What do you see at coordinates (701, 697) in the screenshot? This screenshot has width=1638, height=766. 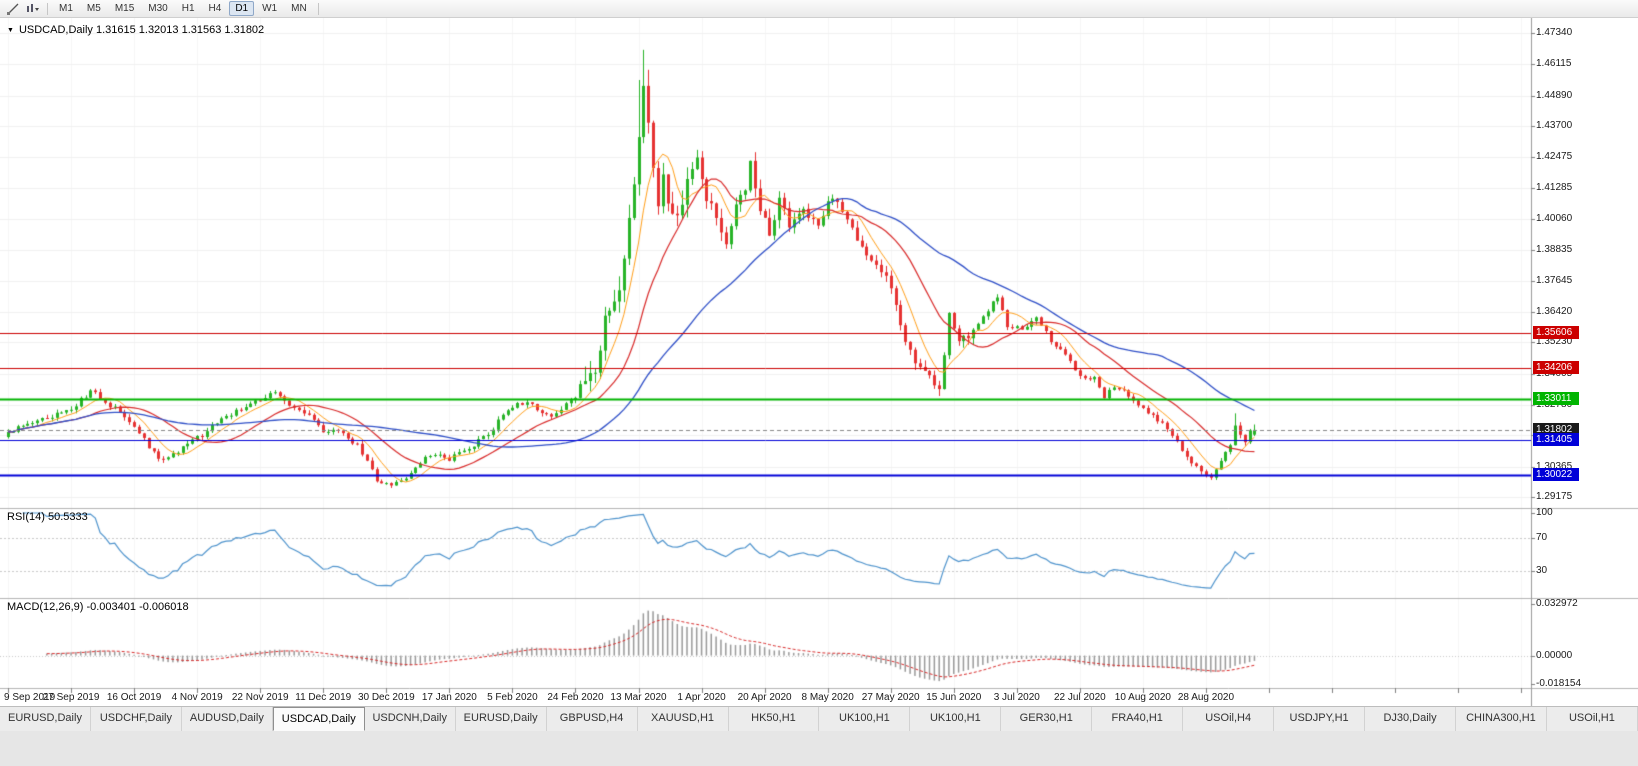 I see `date-label: 1 Apr 2020` at bounding box center [701, 697].